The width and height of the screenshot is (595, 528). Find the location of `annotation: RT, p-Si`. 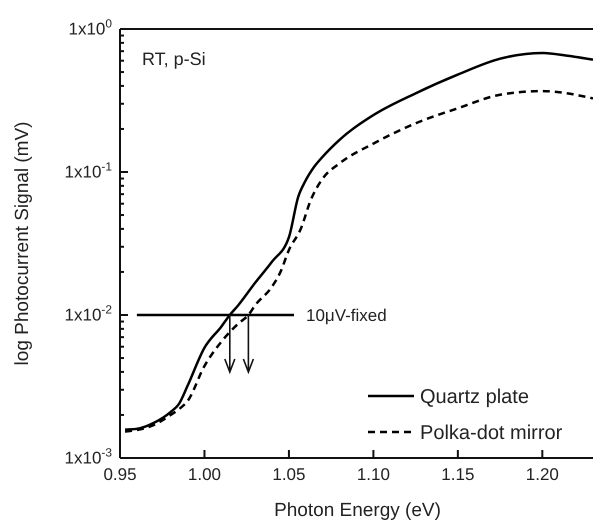

annotation: RT, p-Si is located at coordinates (174, 59).